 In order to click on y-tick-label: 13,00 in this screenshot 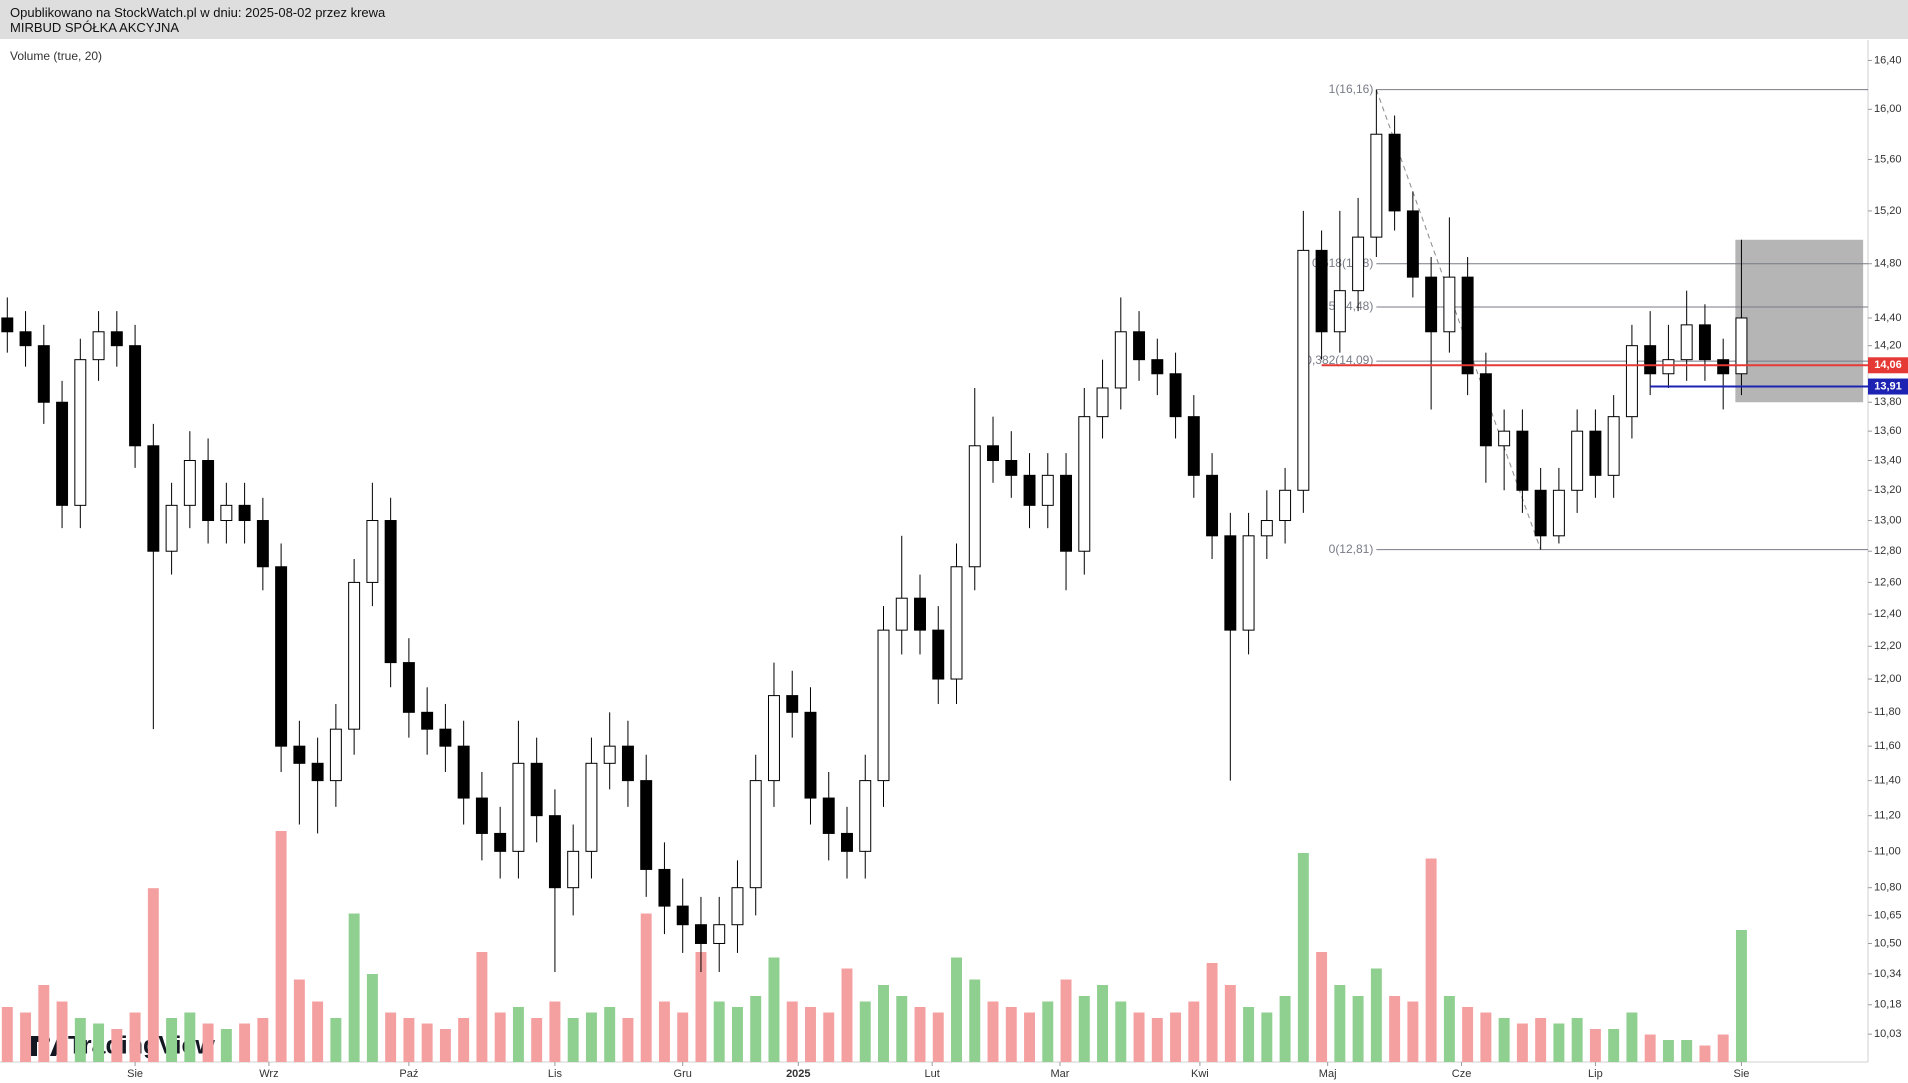, I will do `click(1888, 520)`.